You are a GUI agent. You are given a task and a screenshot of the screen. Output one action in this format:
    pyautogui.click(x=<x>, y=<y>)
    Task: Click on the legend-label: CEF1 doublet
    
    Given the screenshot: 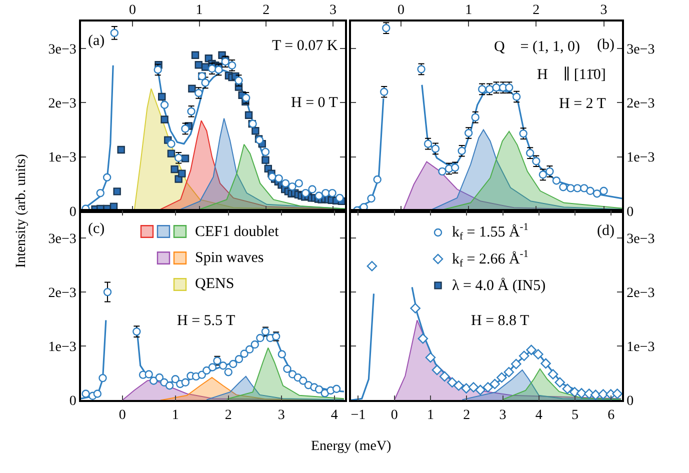 What is the action you would take?
    pyautogui.click(x=237, y=232)
    